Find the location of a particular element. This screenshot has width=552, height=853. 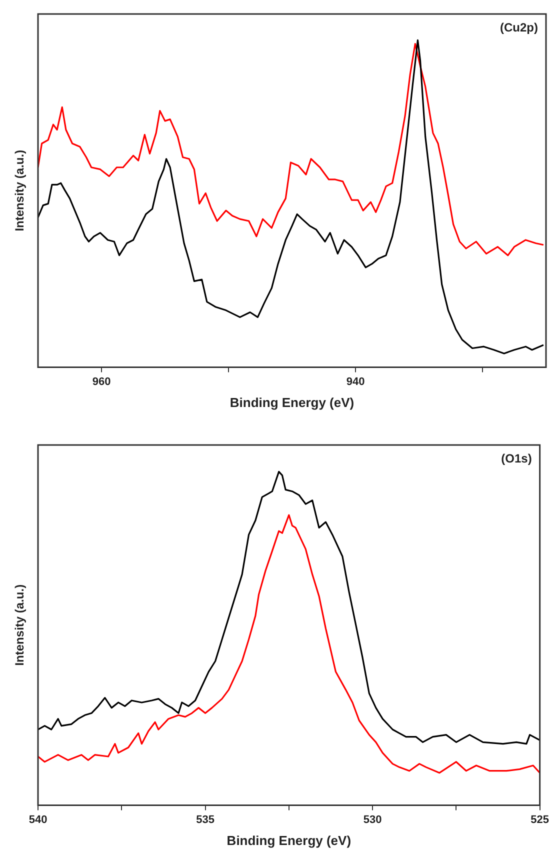

x-tick-label: 540 is located at coordinates (38, 820).